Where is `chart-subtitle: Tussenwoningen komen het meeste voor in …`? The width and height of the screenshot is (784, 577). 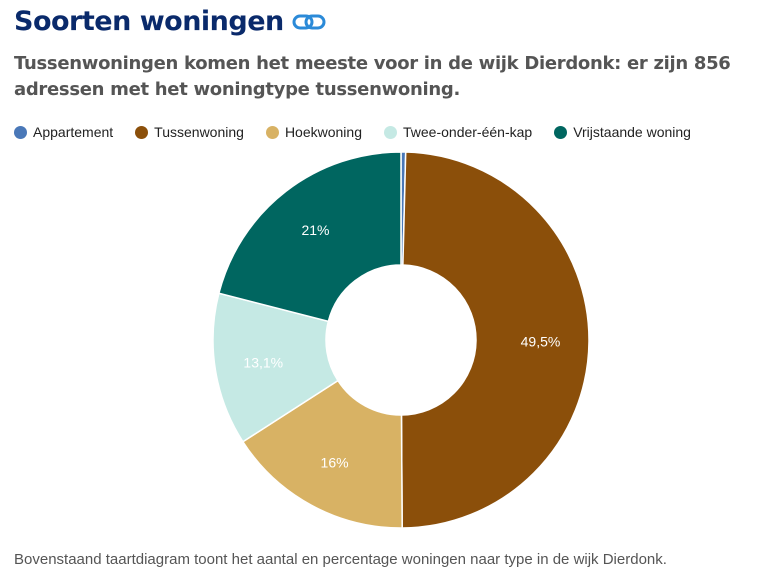 chart-subtitle: Tussenwoningen komen het meeste voor in … is located at coordinates (372, 76).